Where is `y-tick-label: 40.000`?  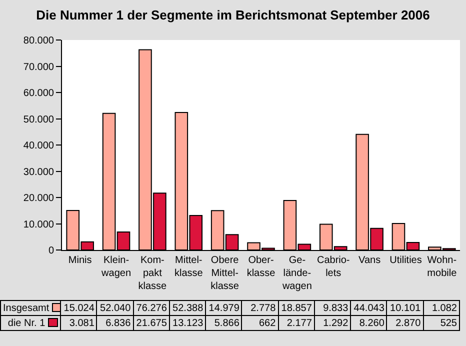 y-tick-label: 40.000 is located at coordinates (38, 146).